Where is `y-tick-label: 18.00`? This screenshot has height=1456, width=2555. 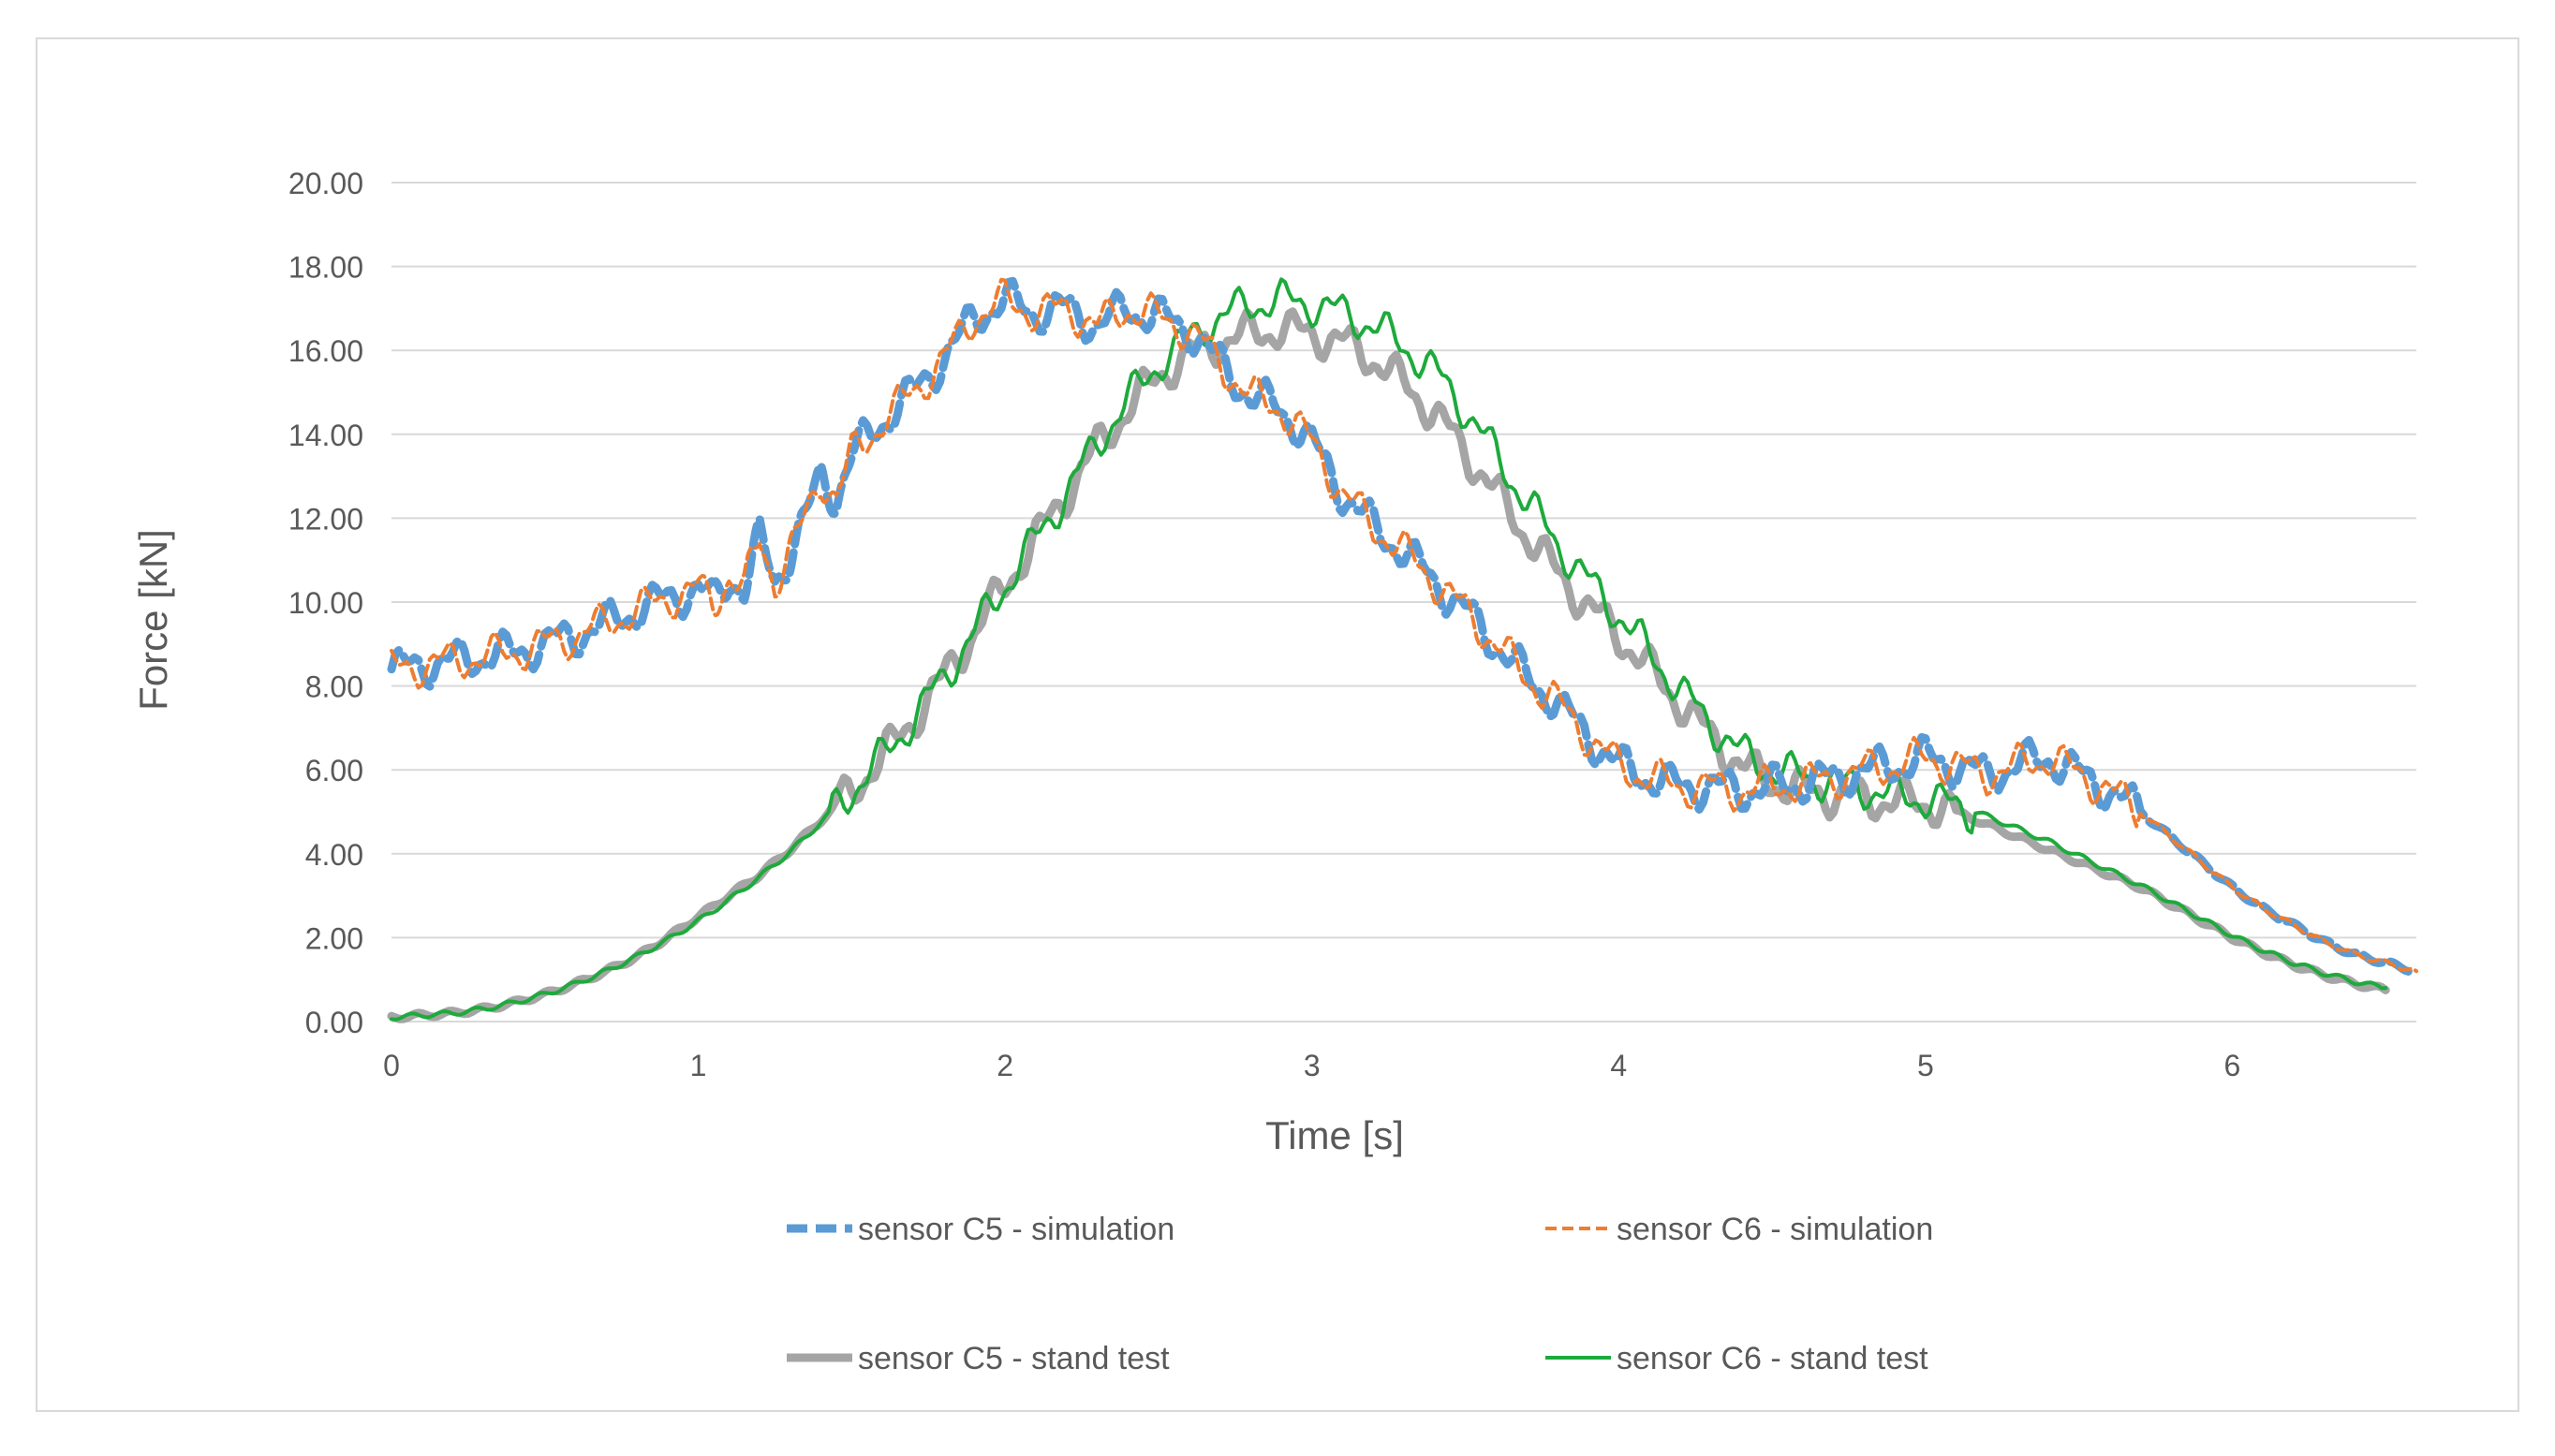 y-tick-label: 18.00 is located at coordinates (325, 268).